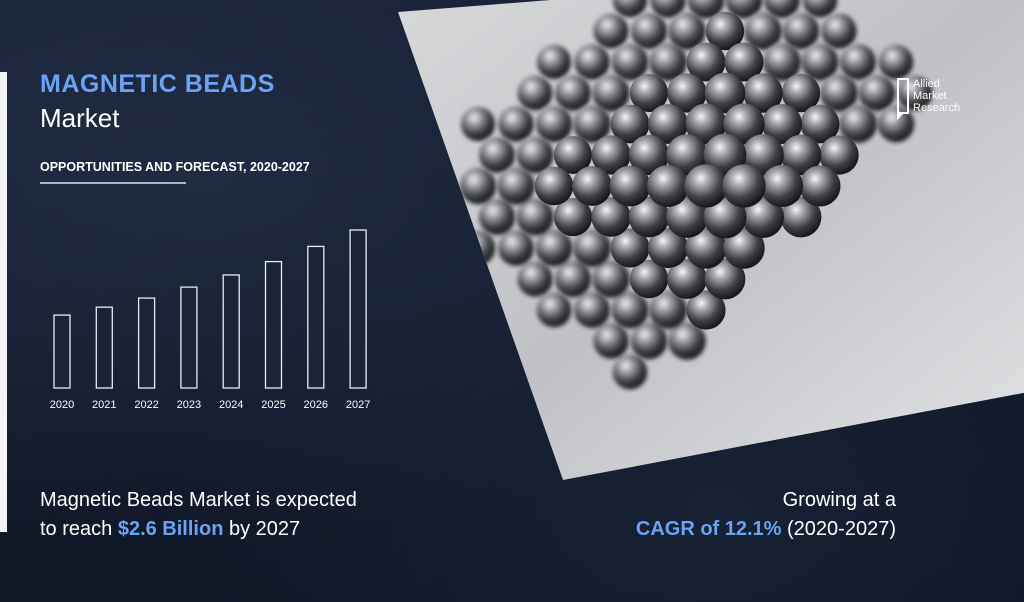  What do you see at coordinates (930, 96) in the screenshot?
I see `logo-line-2: Market` at bounding box center [930, 96].